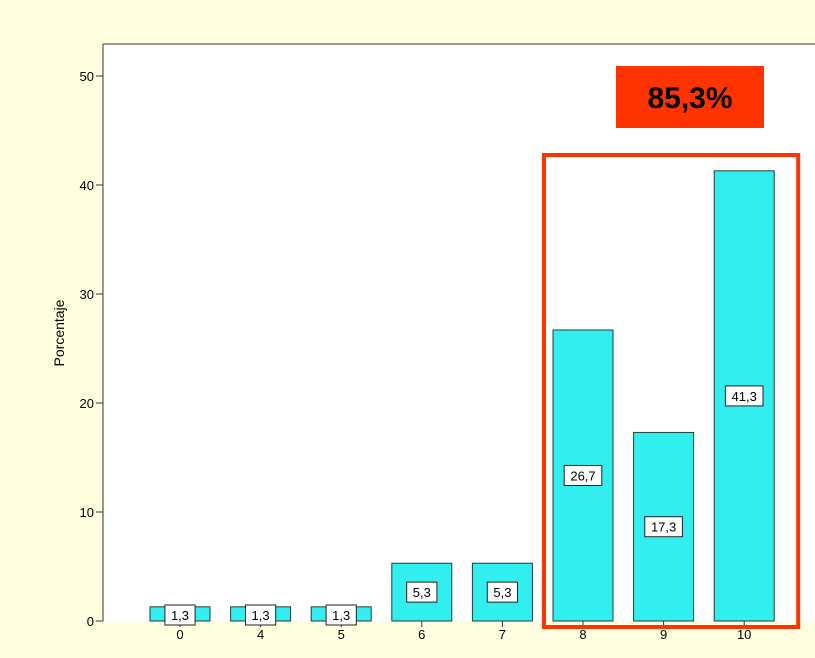 This screenshot has height=658, width=815. I want to click on bar-value-label: 17,3, so click(663, 527).